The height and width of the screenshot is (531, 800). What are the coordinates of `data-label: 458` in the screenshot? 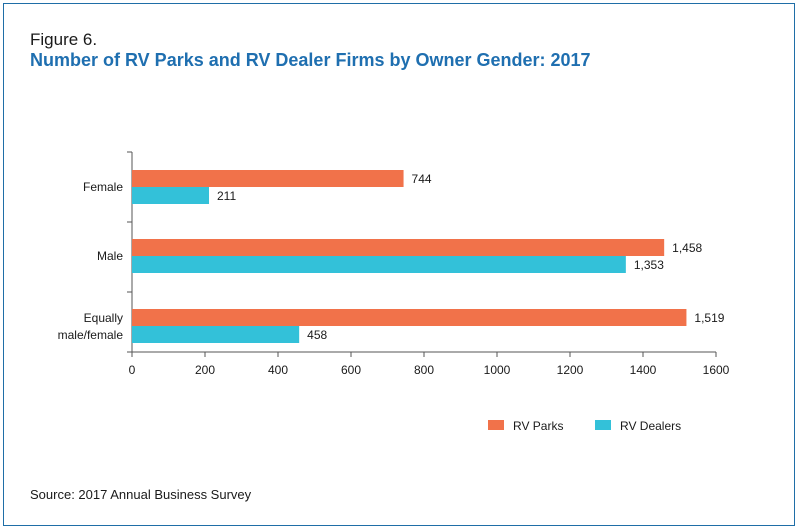 It's located at (317, 335).